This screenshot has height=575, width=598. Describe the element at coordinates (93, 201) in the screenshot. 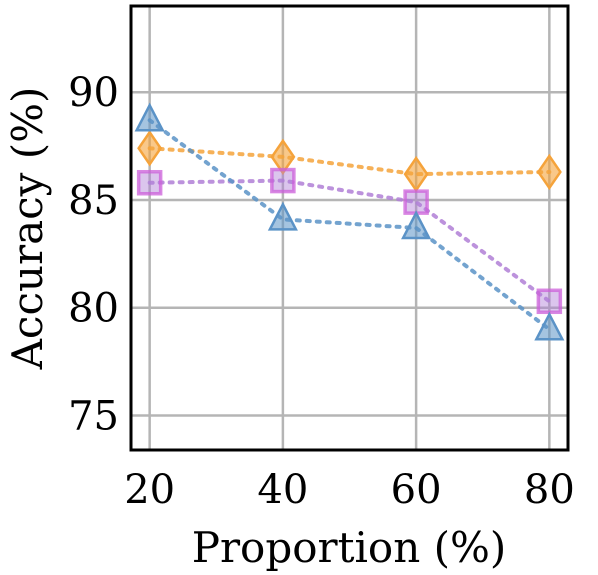

I see `y-tick-label: 85` at that location.